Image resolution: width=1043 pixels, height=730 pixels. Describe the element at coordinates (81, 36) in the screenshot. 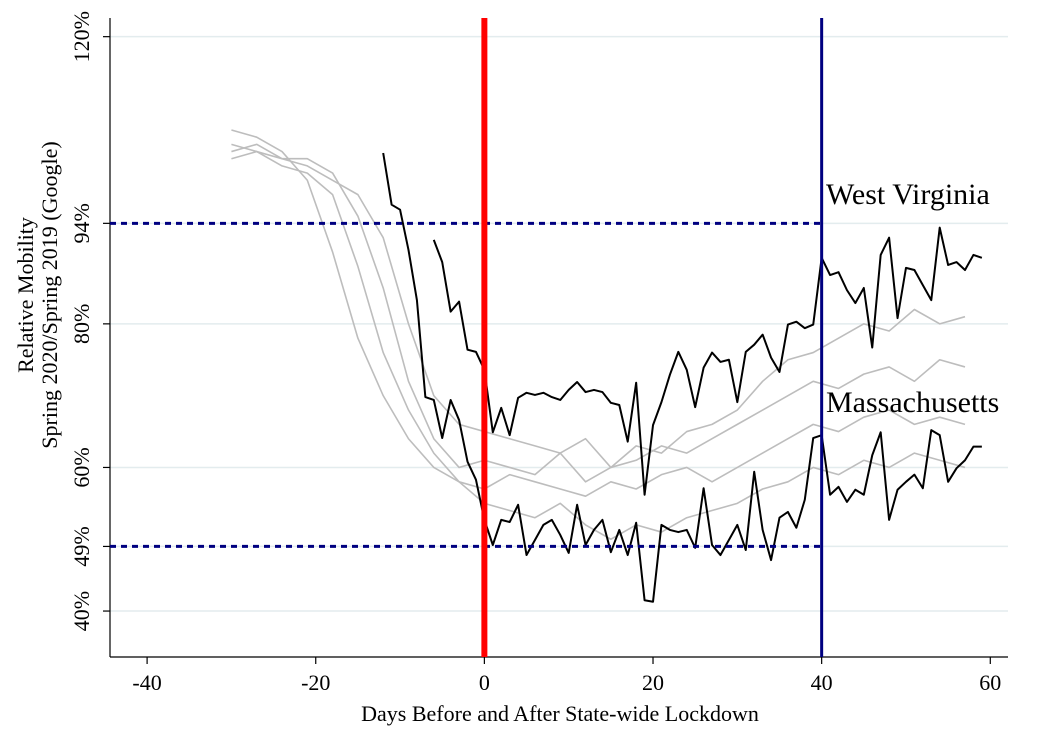

I see `y-tick-label: 120%` at that location.